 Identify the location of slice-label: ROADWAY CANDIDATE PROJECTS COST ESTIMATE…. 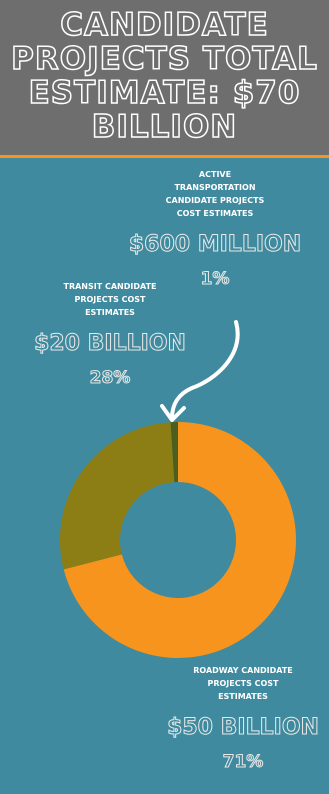
(241, 718).